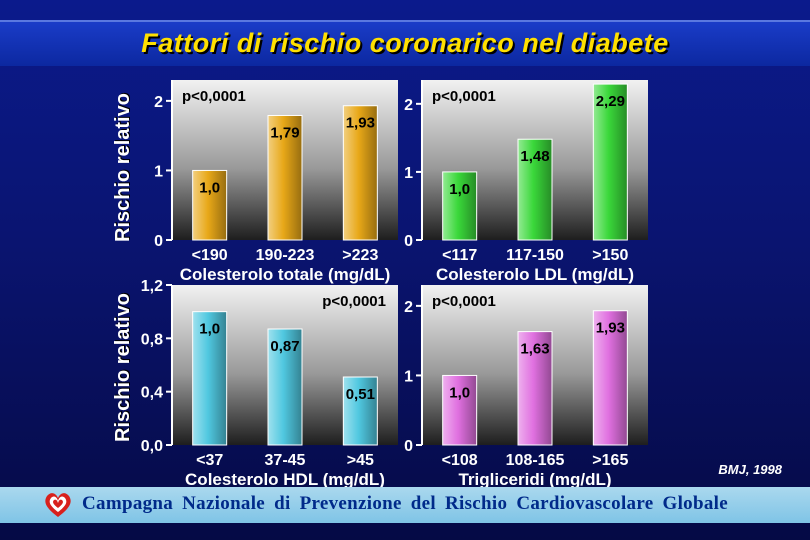 This screenshot has height=540, width=810. What do you see at coordinates (360, 460) in the screenshot?
I see `x-tick-label: >45` at bounding box center [360, 460].